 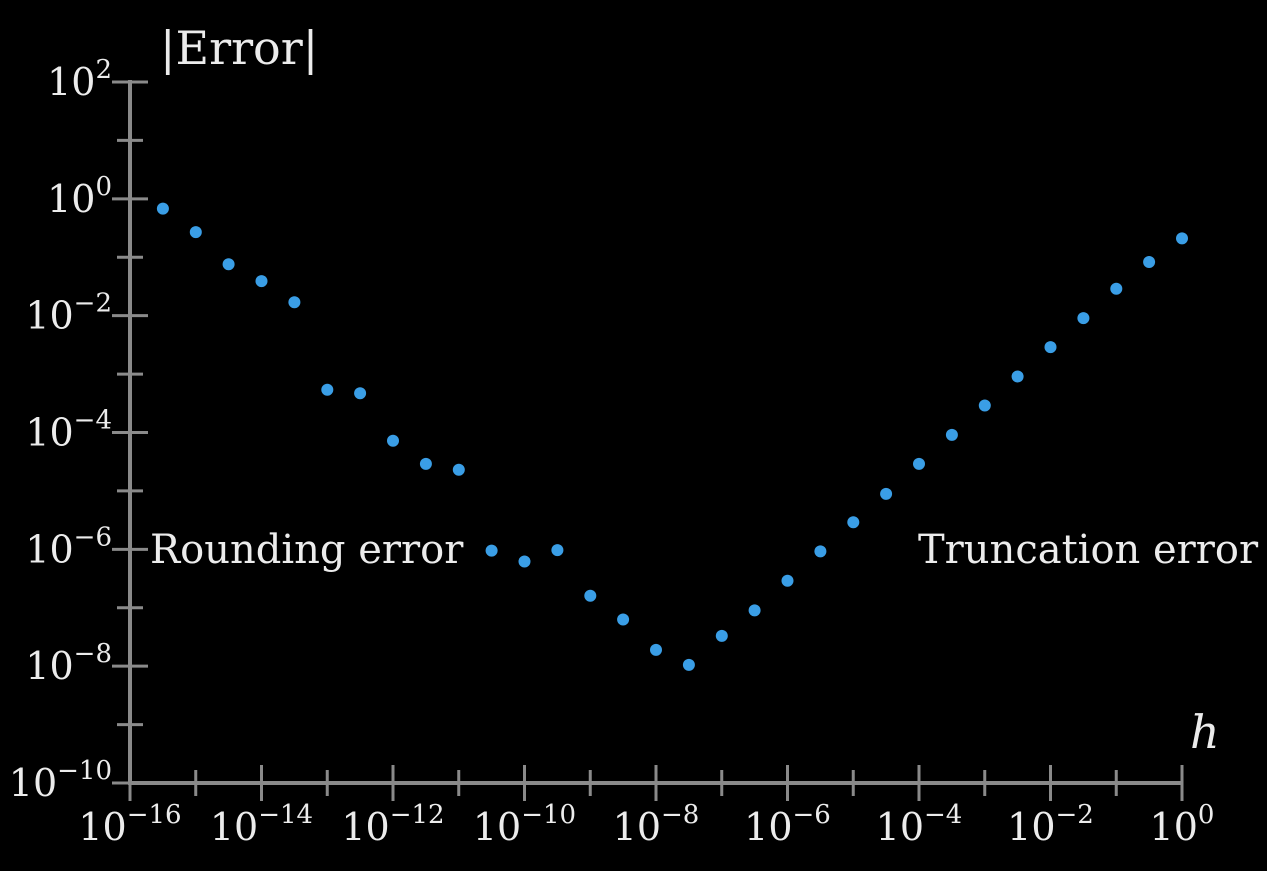 What do you see at coordinates (1088, 550) in the screenshot?
I see `truncation-error-annotation: Truncation error` at bounding box center [1088, 550].